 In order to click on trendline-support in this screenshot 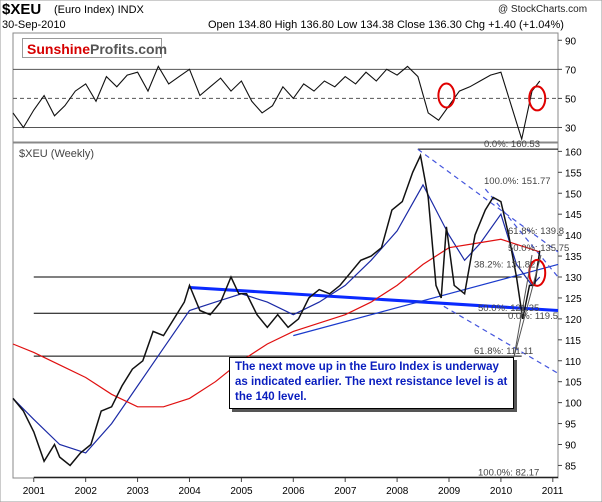, I will do `click(374, 298)`.